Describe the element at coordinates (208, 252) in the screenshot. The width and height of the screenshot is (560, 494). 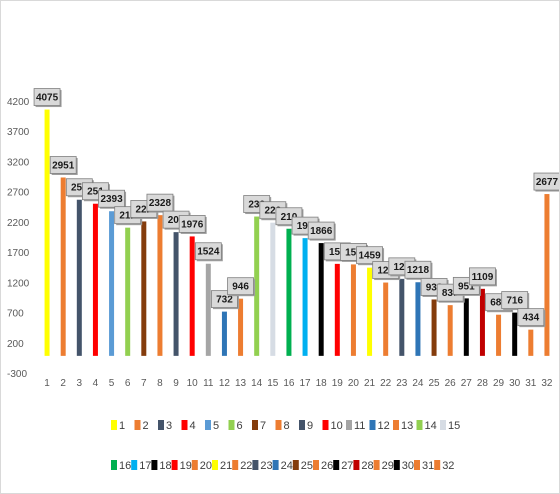
I see `data-label: 1524` at that location.